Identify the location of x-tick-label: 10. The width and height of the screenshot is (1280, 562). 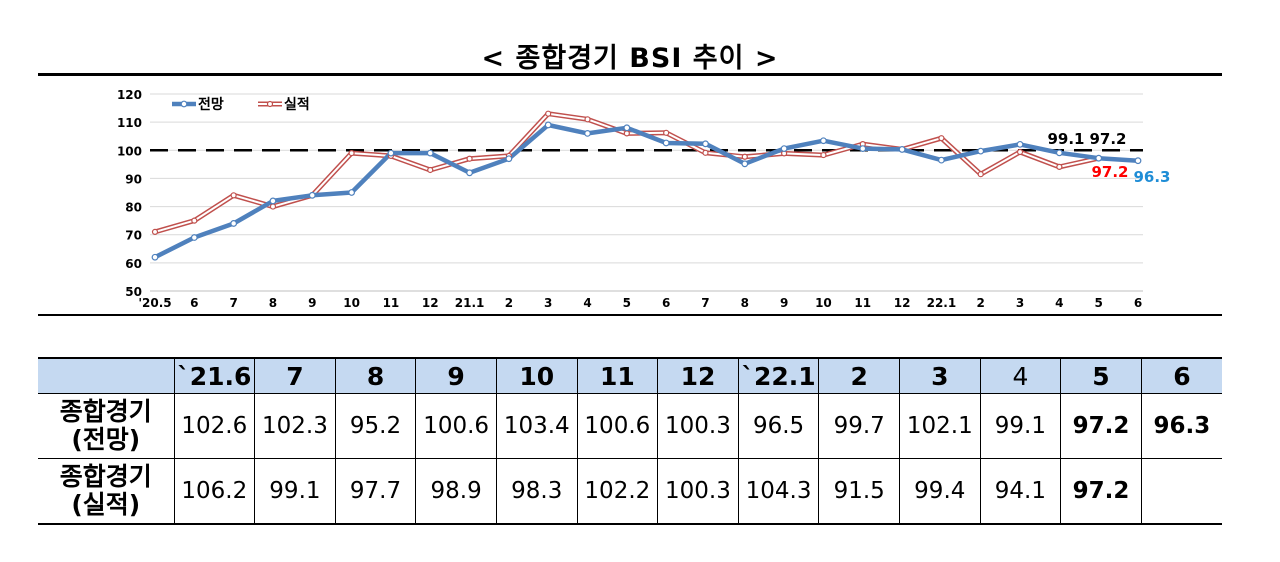
(351, 303).